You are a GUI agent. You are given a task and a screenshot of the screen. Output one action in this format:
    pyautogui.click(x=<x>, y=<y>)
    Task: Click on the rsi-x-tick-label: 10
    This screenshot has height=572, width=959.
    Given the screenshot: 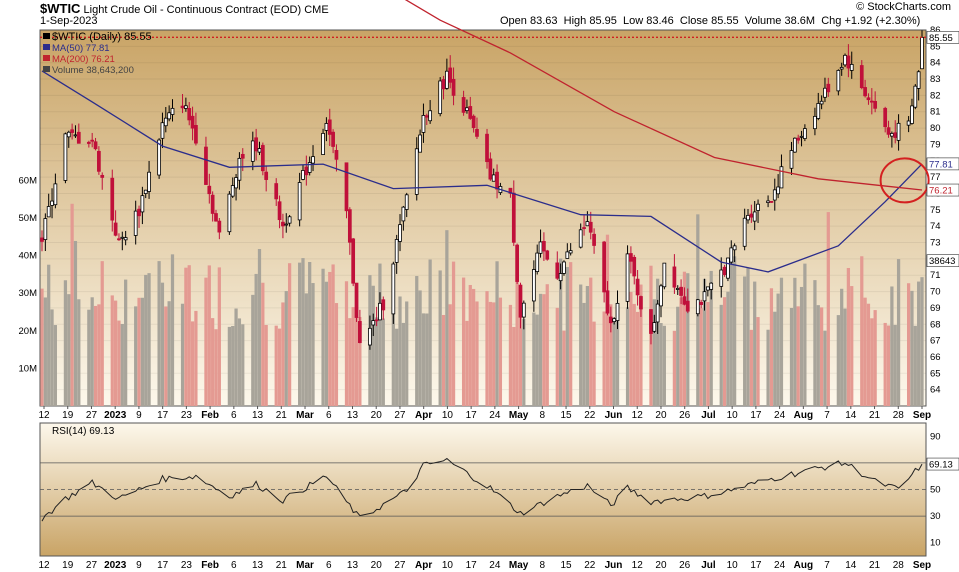 What is the action you would take?
    pyautogui.click(x=733, y=565)
    